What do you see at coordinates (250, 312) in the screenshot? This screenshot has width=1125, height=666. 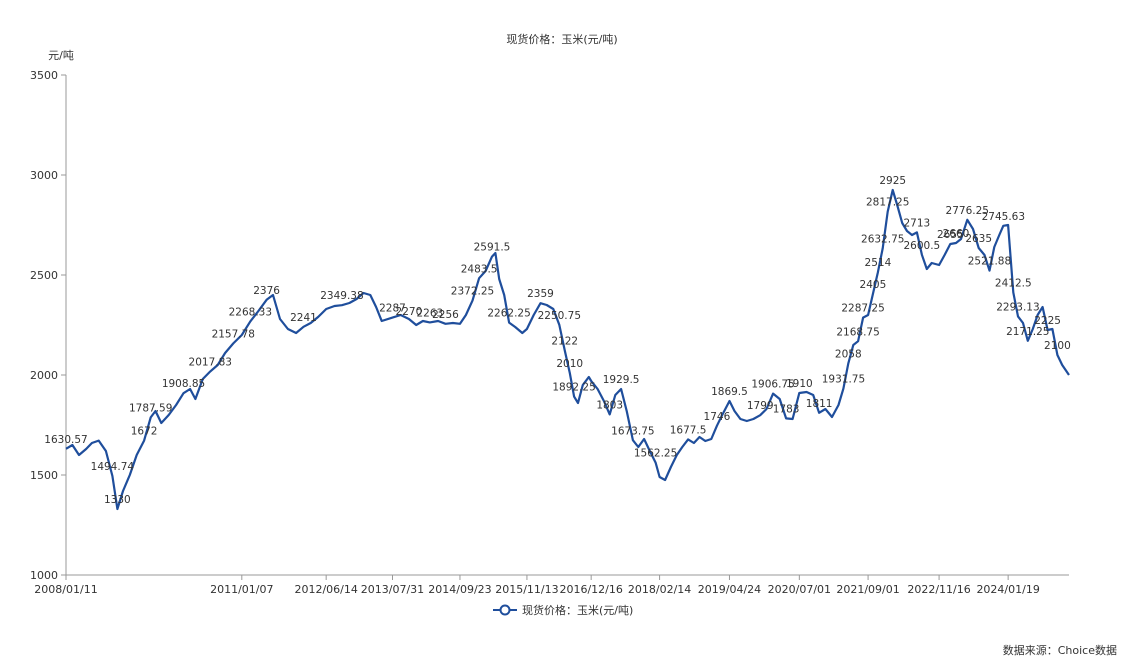 I see `data-label: 2268.33` at bounding box center [250, 312].